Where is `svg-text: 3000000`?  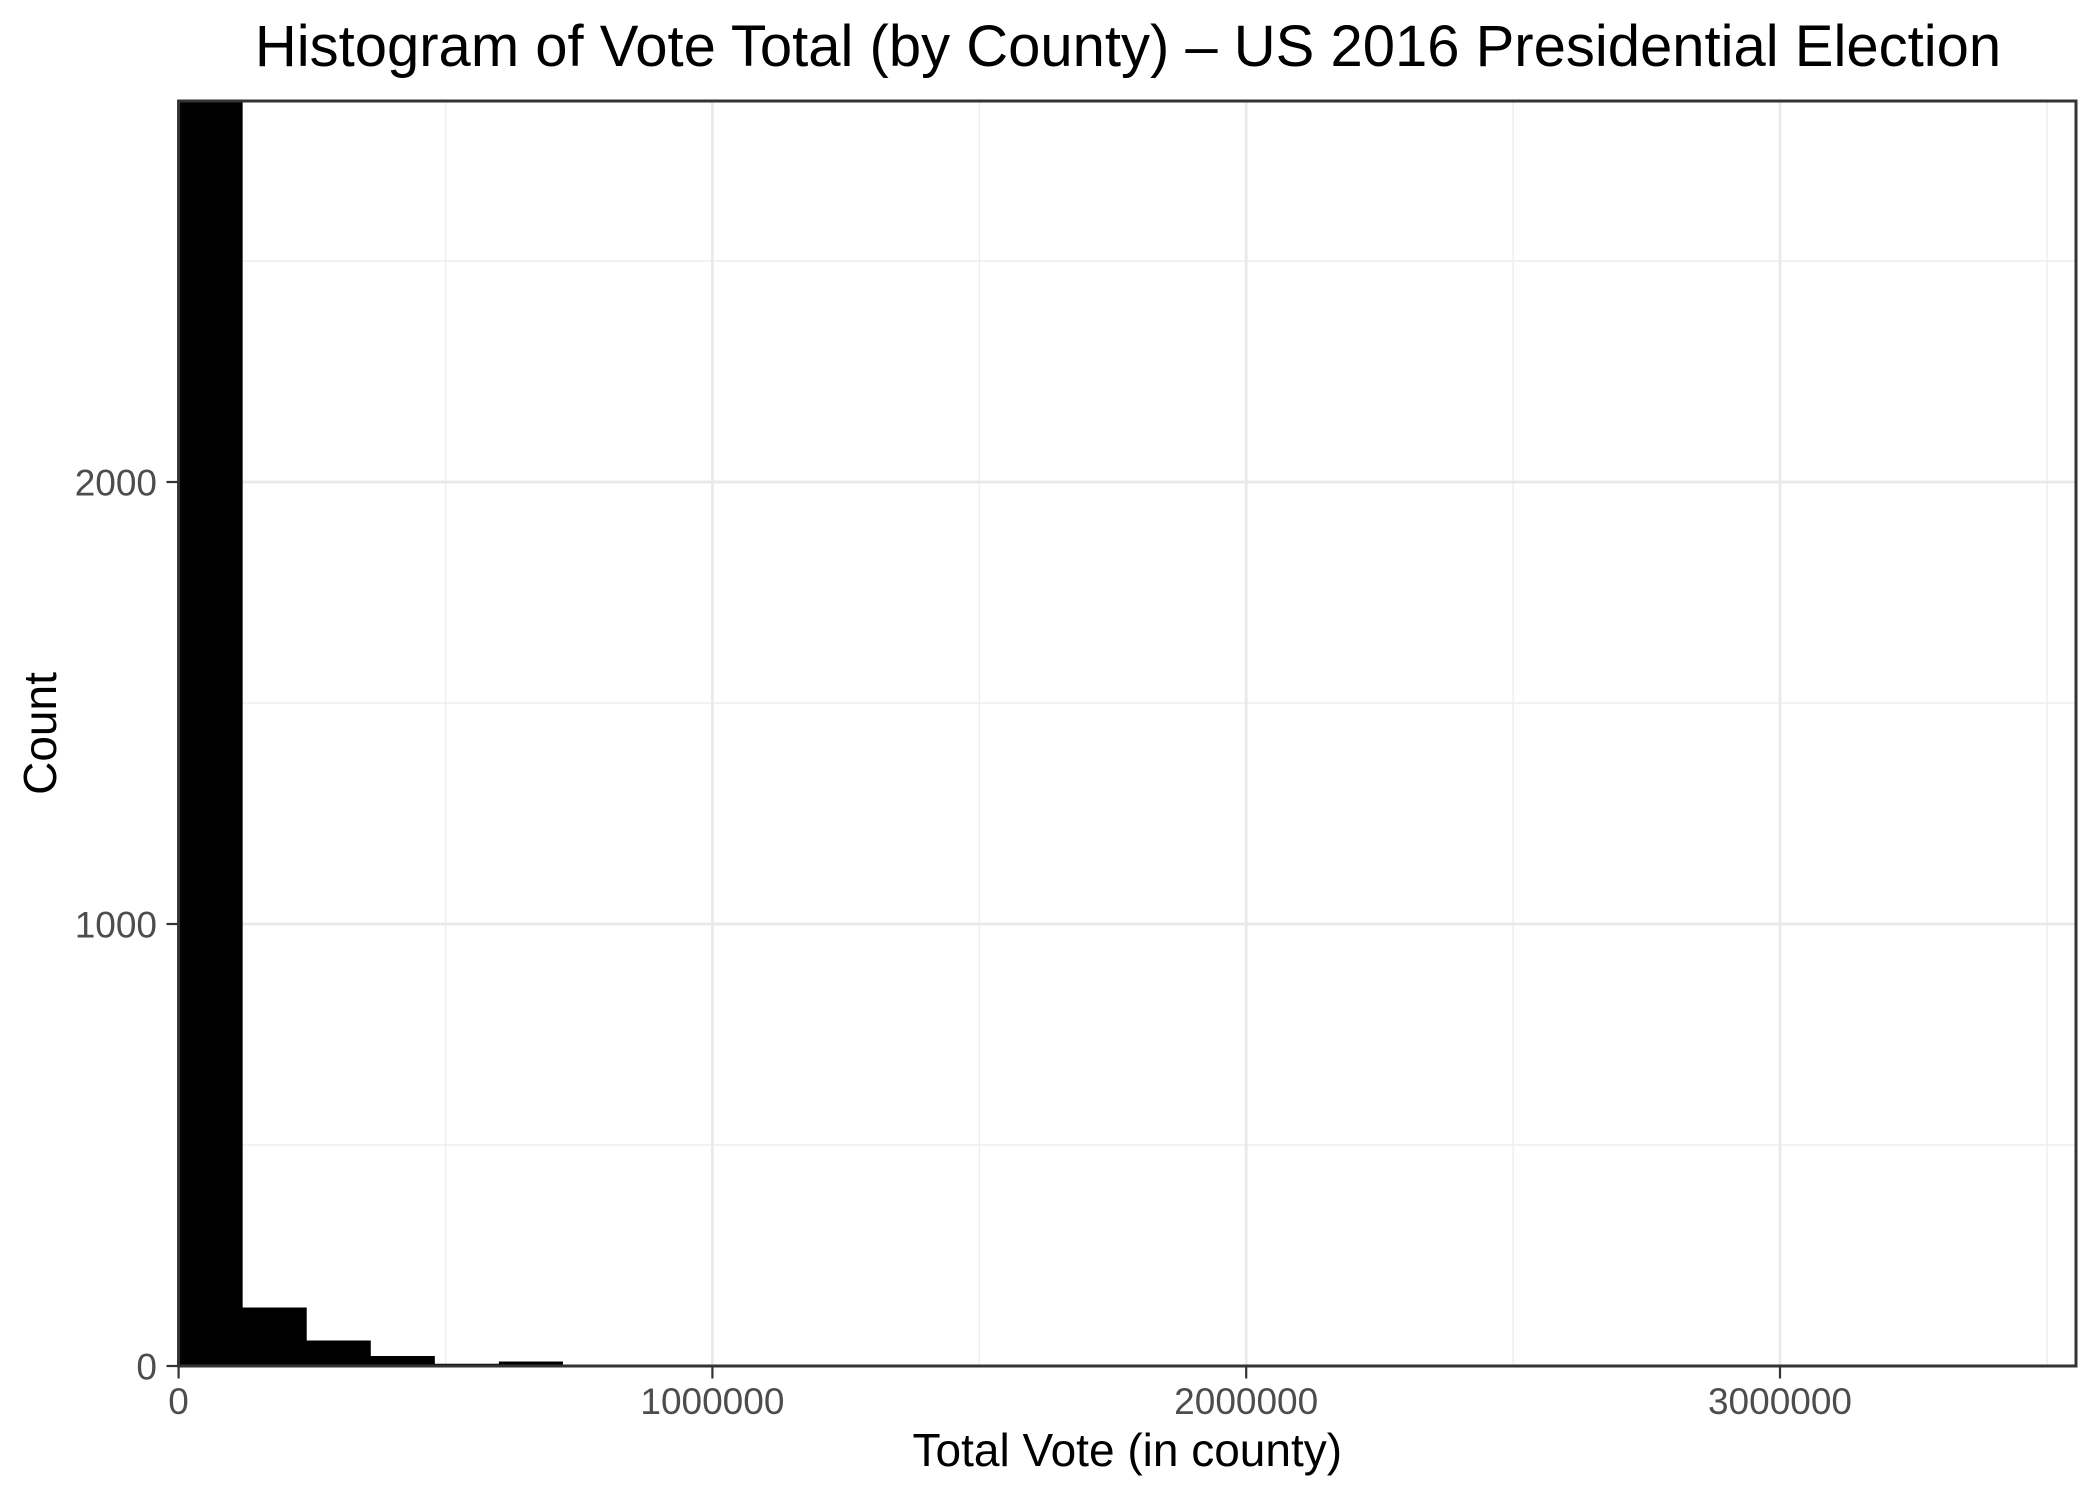 svg-text: 3000000 is located at coordinates (1780, 1401).